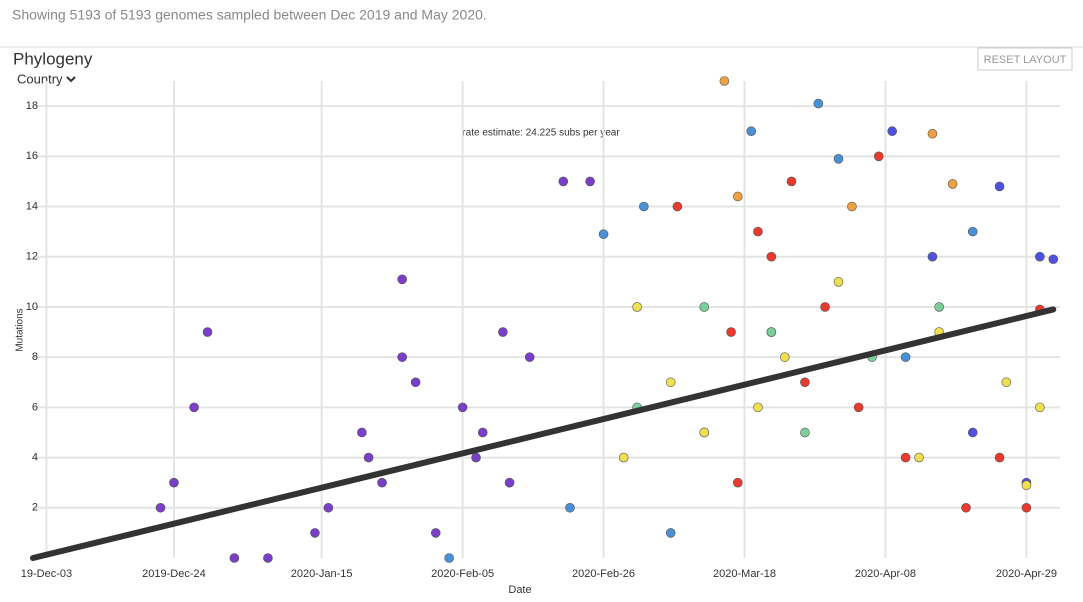 The width and height of the screenshot is (1083, 602). I want to click on y-tick-label: 2, so click(35, 508).